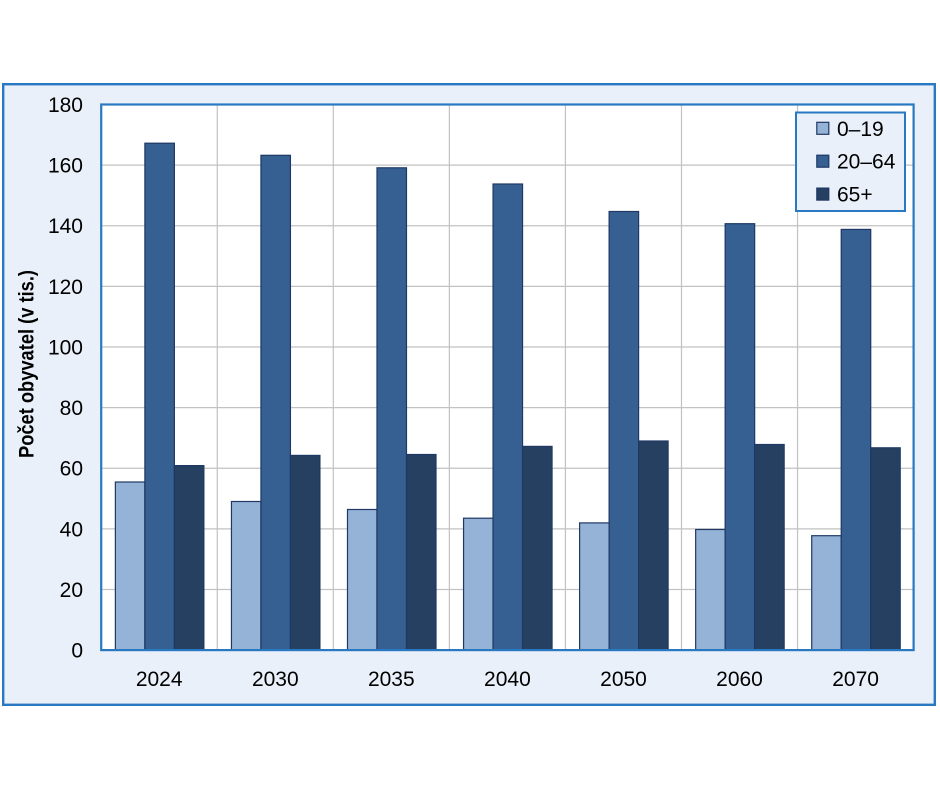  I want to click on svg-text: 2024, so click(159, 679).